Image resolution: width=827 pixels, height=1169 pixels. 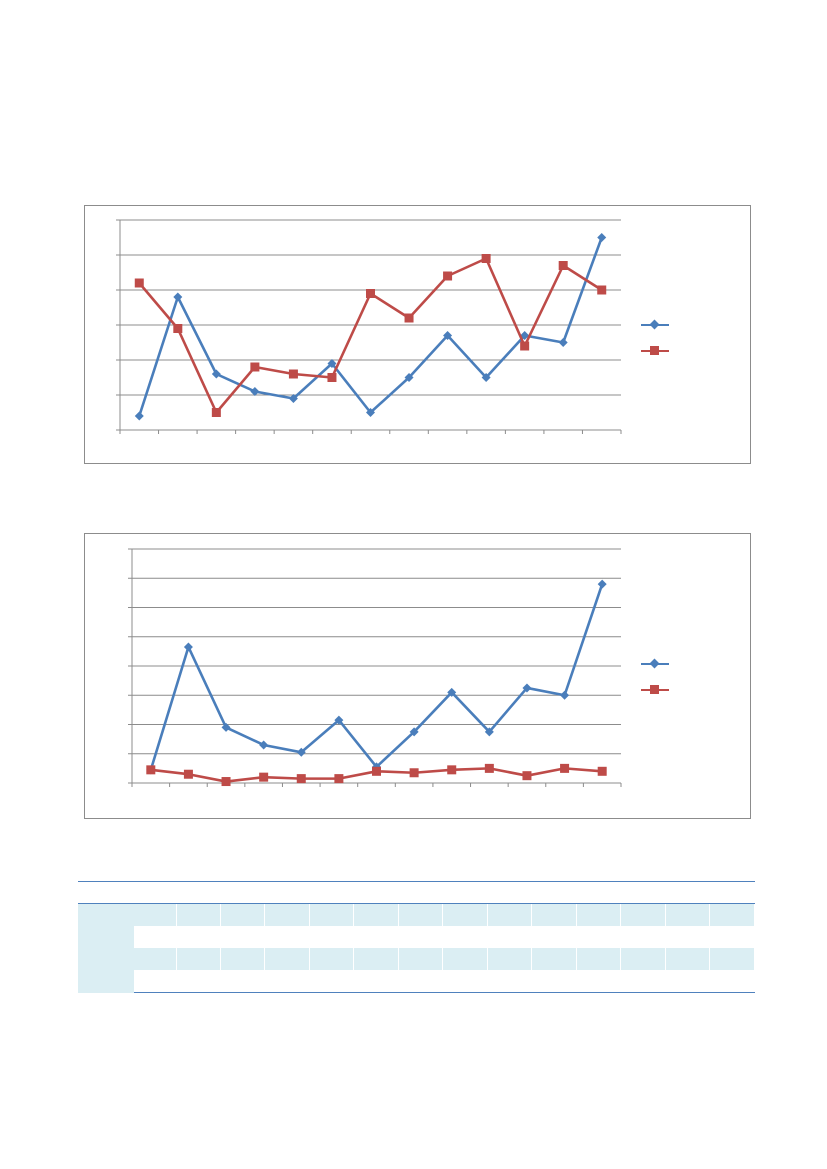 I want to click on chart-1-plot, so click(x=369, y=326).